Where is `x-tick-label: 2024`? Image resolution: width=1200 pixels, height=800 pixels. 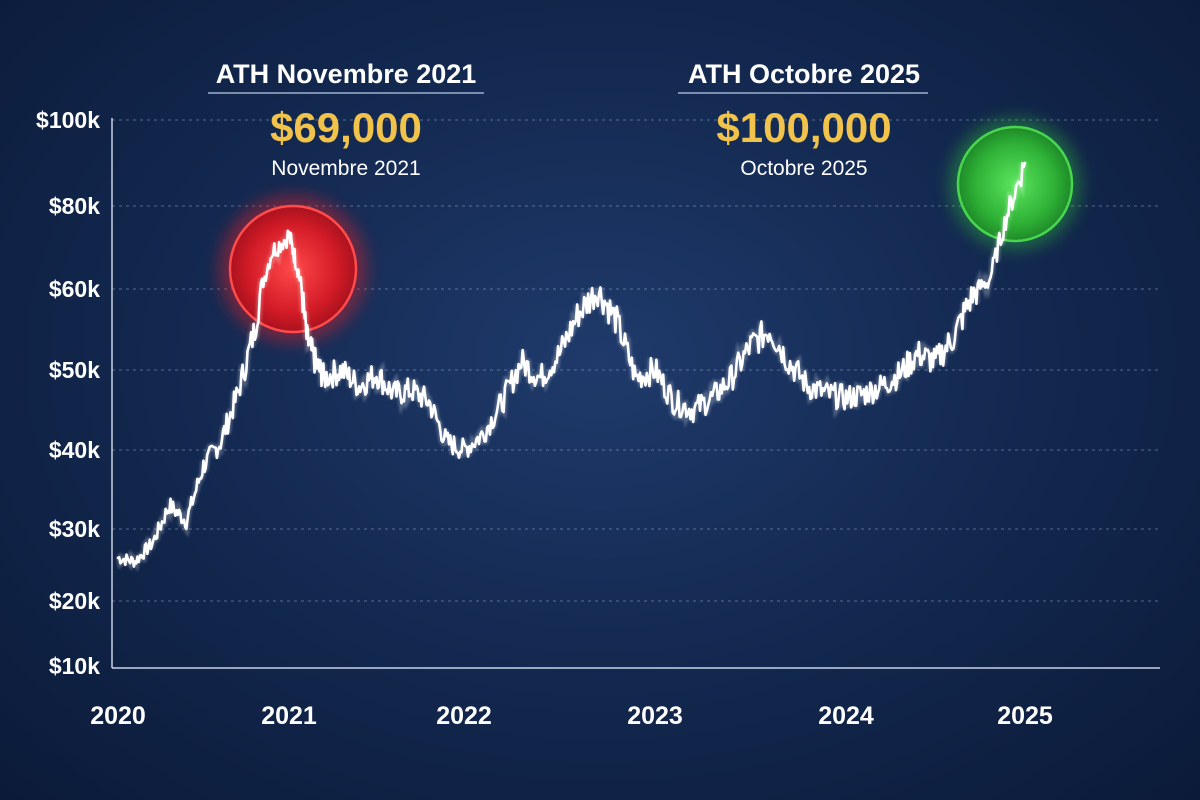 x-tick-label: 2024 is located at coordinates (846, 716).